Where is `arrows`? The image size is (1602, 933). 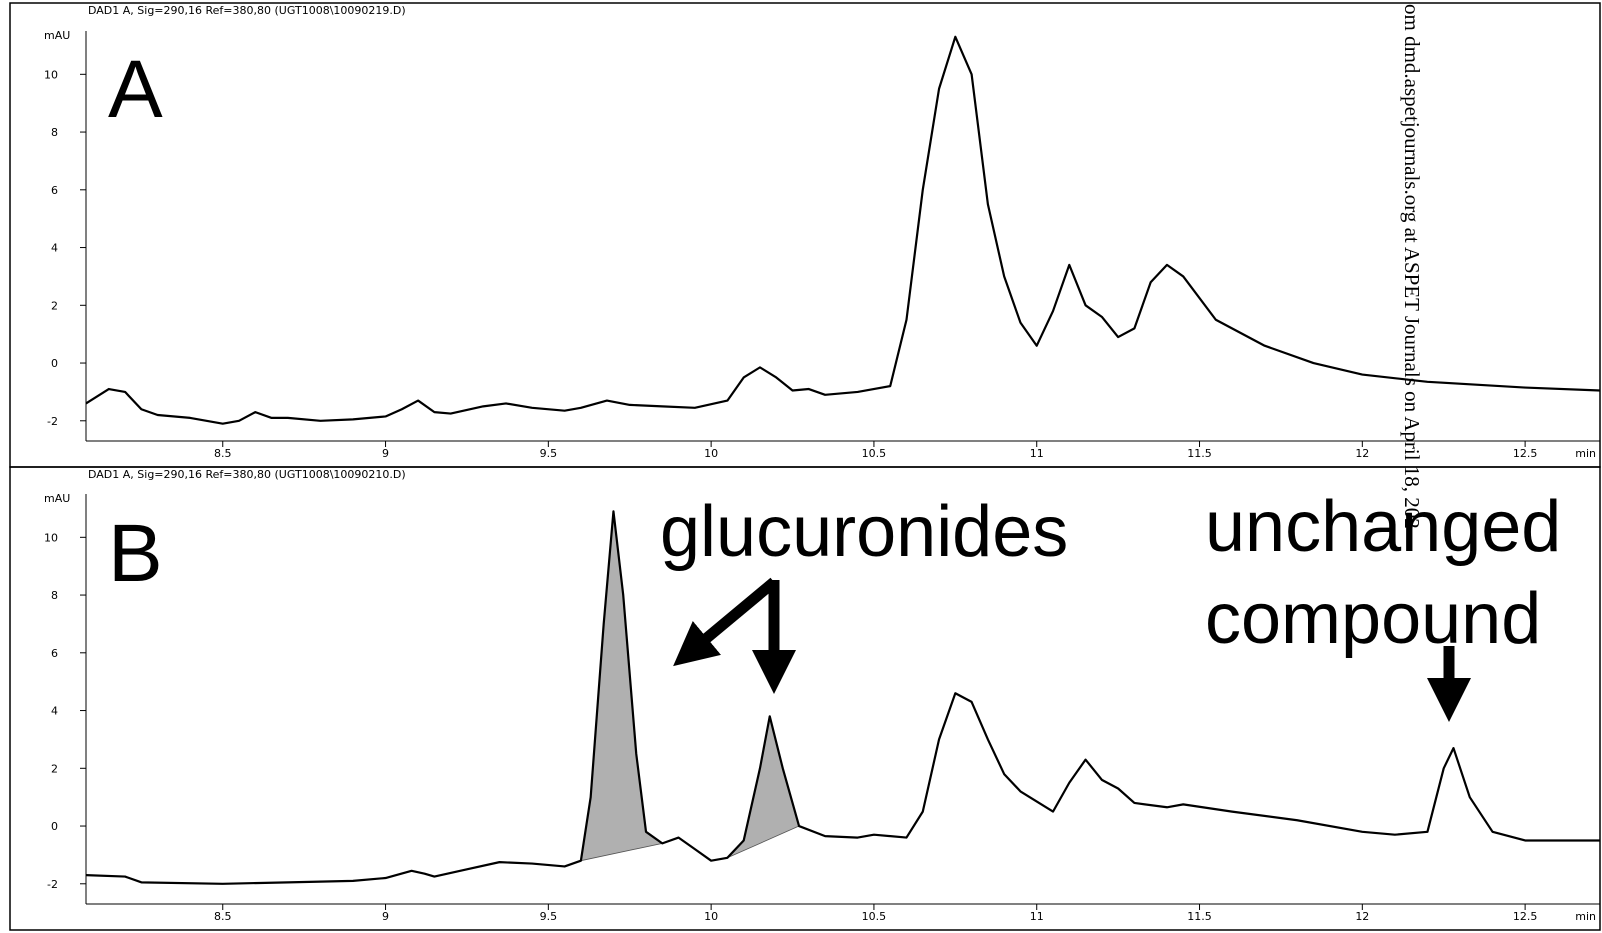
arrows is located at coordinates (1072, 649).